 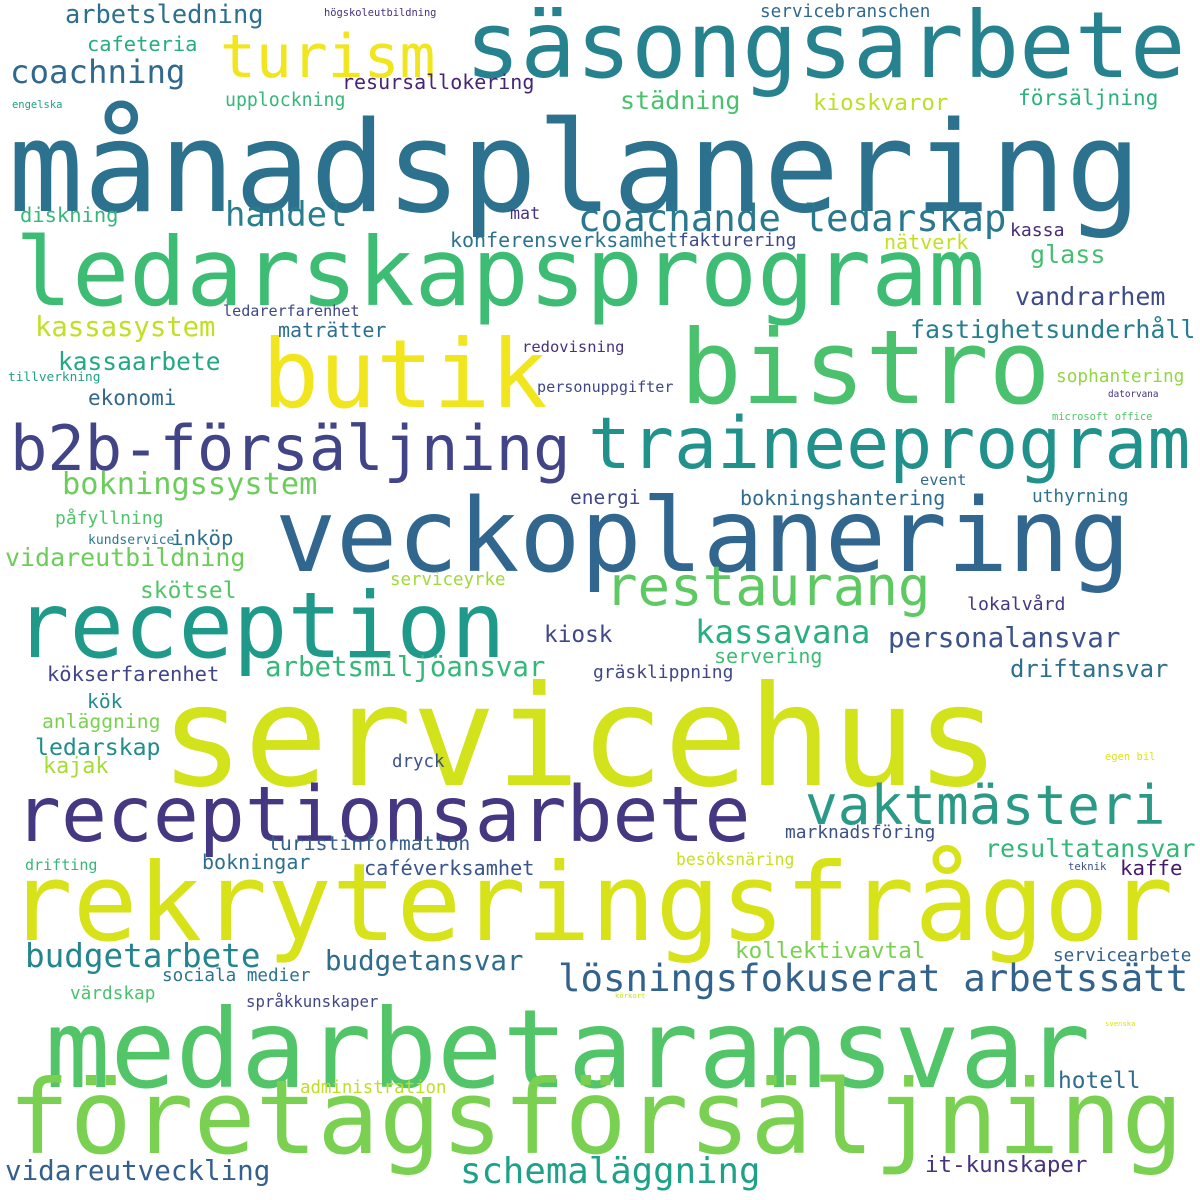 I want to click on word-kassaarbete: kassaarbete, so click(x=139, y=361).